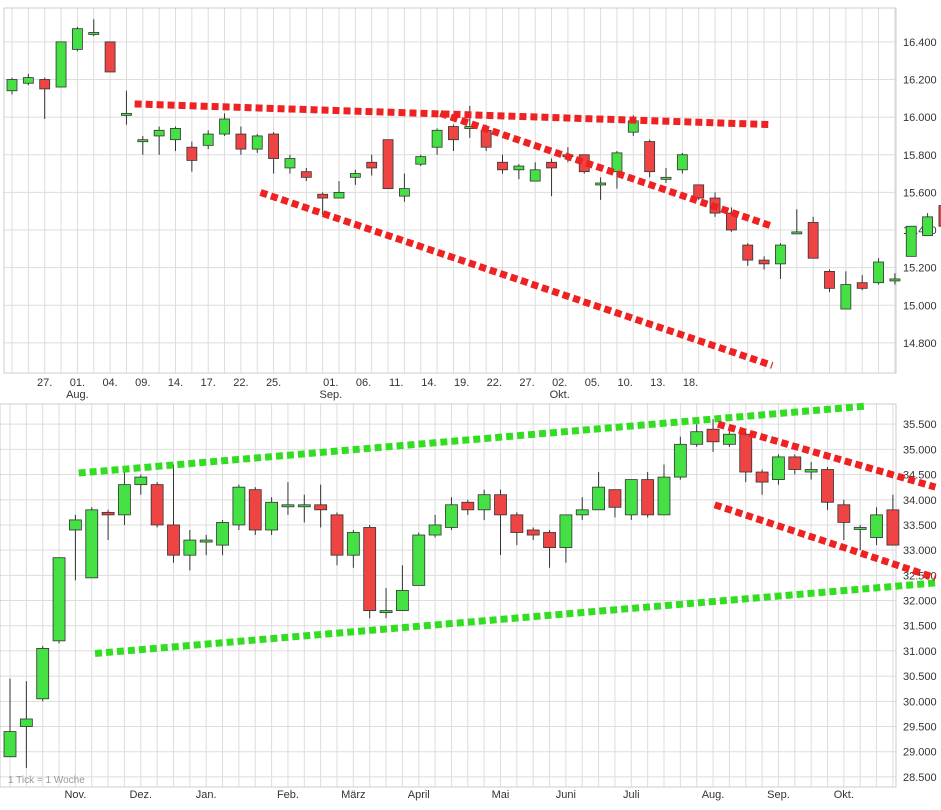  I want to click on x-tick-label: 01., so click(77, 383).